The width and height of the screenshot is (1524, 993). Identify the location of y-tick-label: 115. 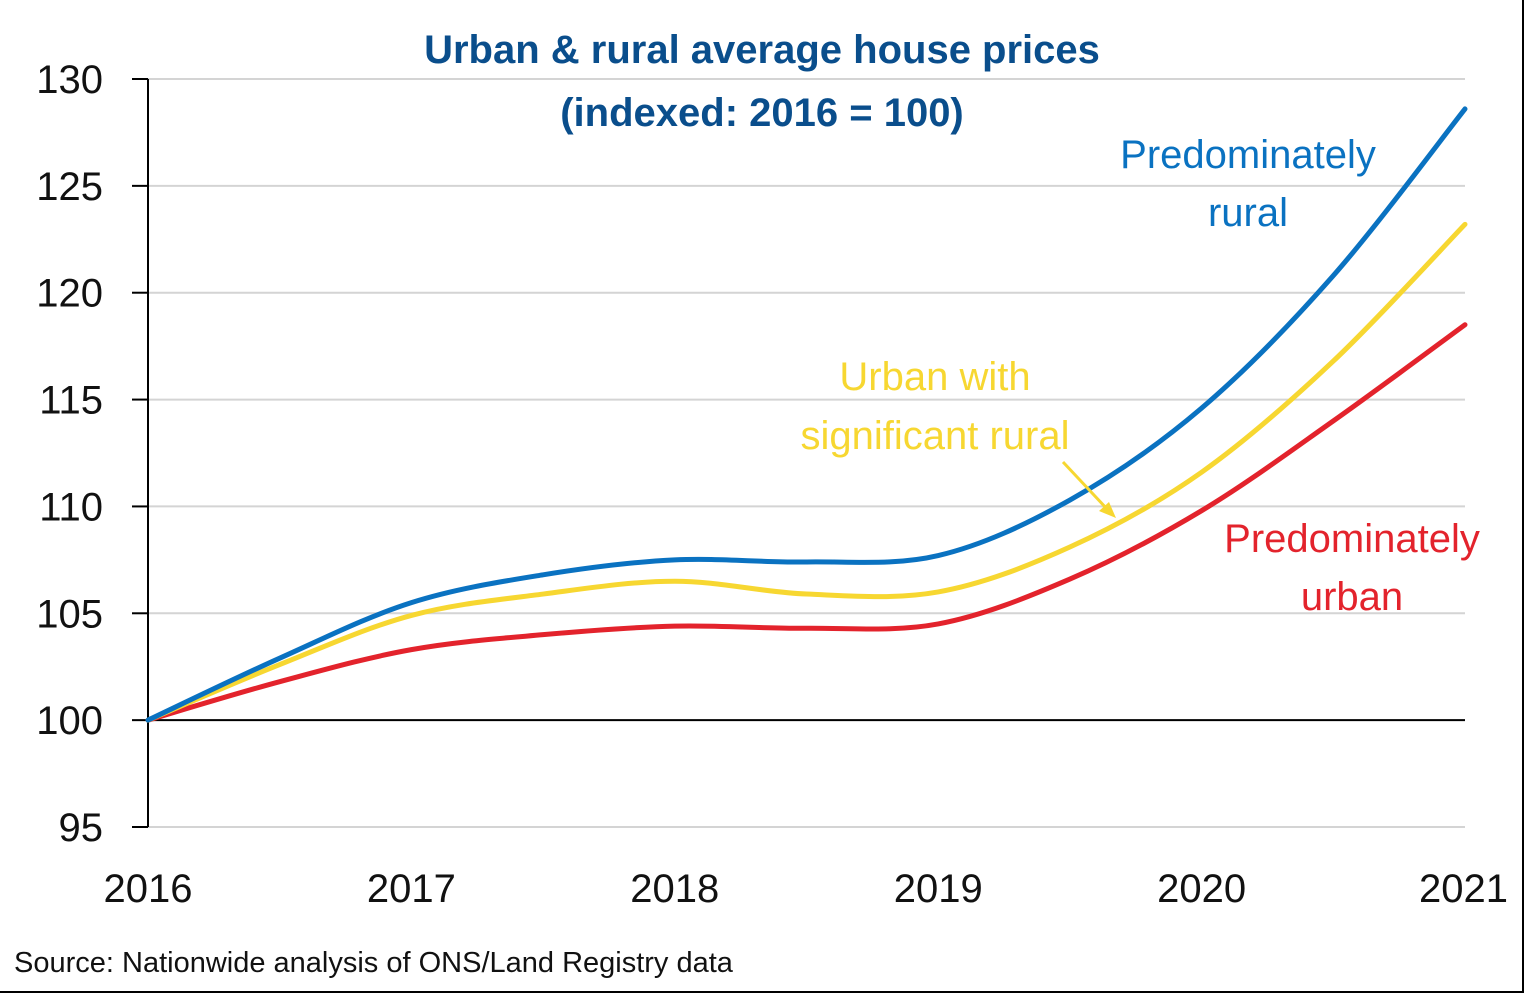
(71, 401).